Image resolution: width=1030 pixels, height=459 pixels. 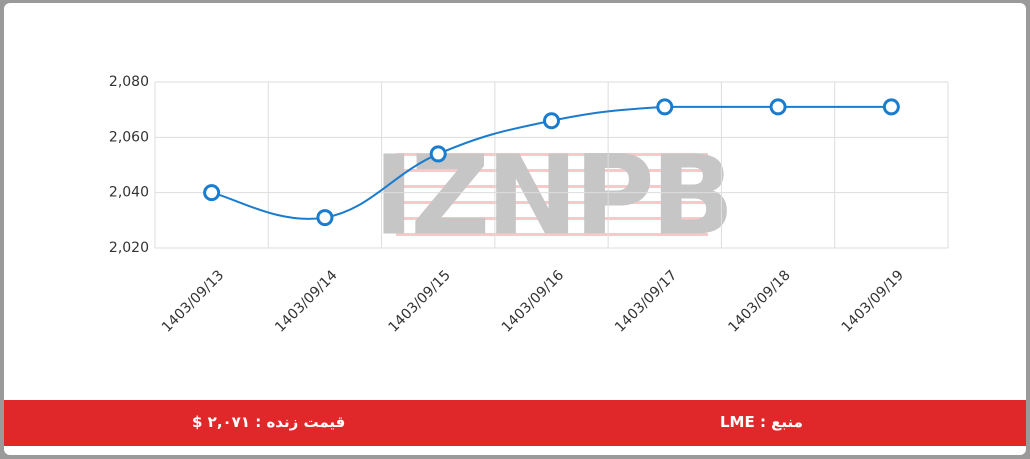 I want to click on live-price: قیمت زنده : ۲,۰۷۱ $, so click(x=269, y=422).